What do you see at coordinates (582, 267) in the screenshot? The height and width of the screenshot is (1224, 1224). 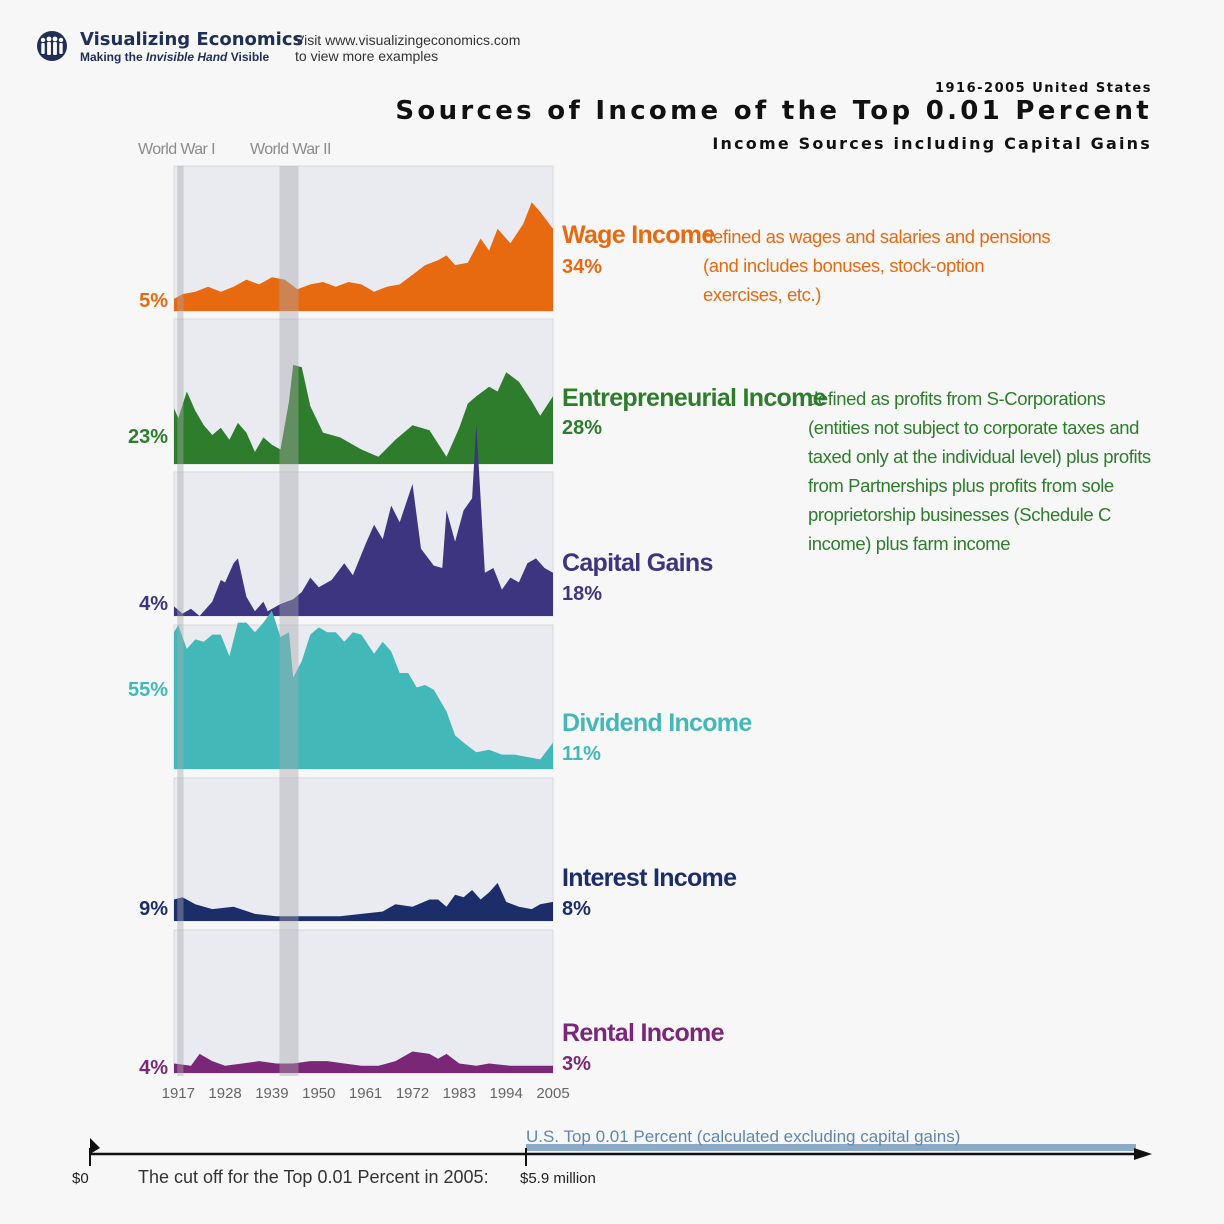 I see `series-end-wage: 34%` at bounding box center [582, 267].